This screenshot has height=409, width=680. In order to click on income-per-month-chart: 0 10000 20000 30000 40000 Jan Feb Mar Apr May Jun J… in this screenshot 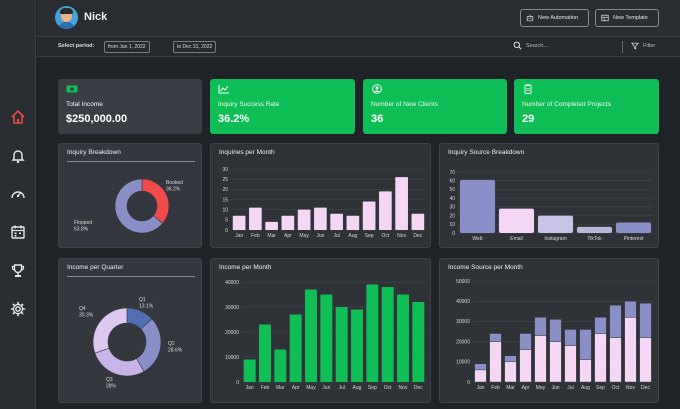, I will do `click(325, 335)`.